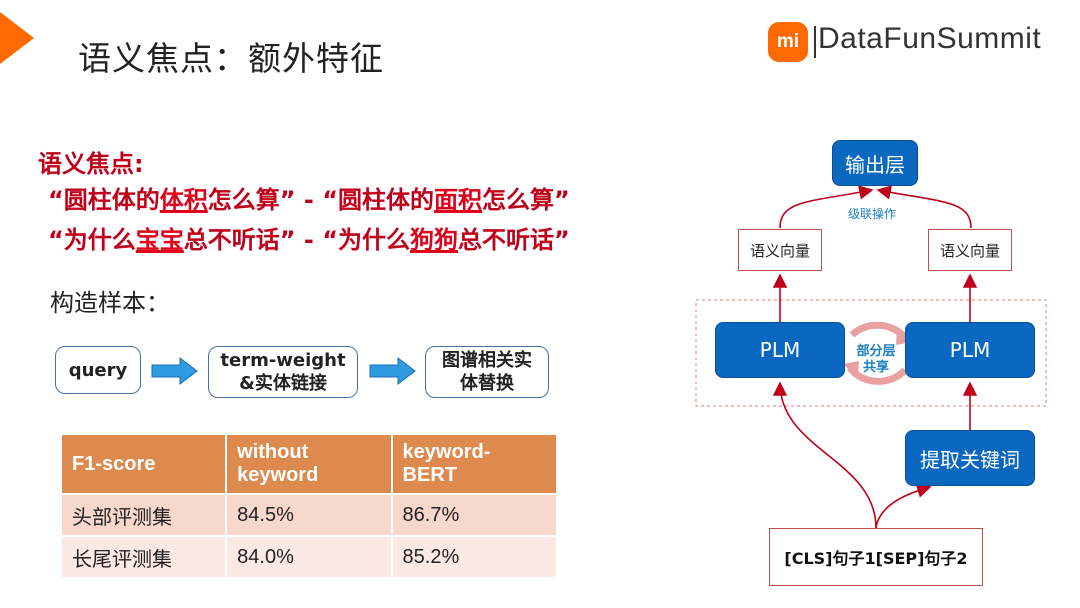  Describe the element at coordinates (824, 455) in the screenshot. I see `arrow-input-to-plm-left` at that location.